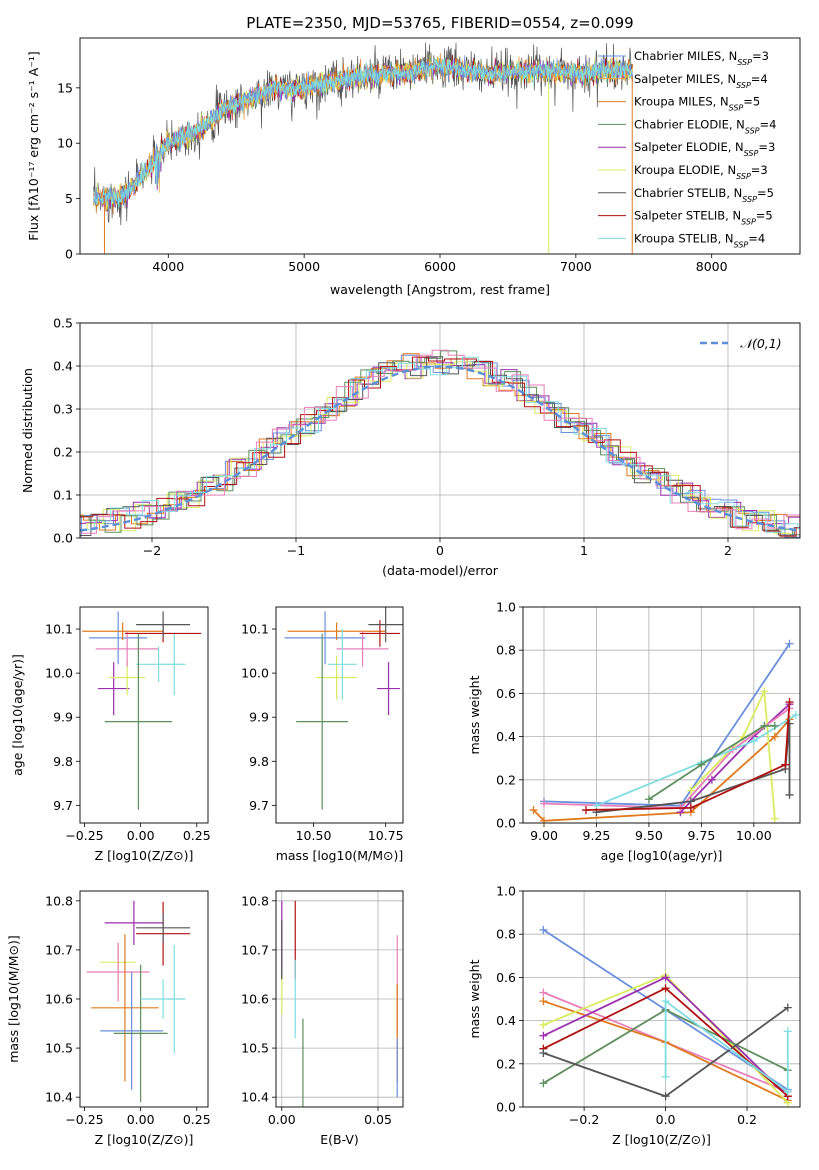  I want to click on weight-line-chabrier-elodie, so click(711, 762).